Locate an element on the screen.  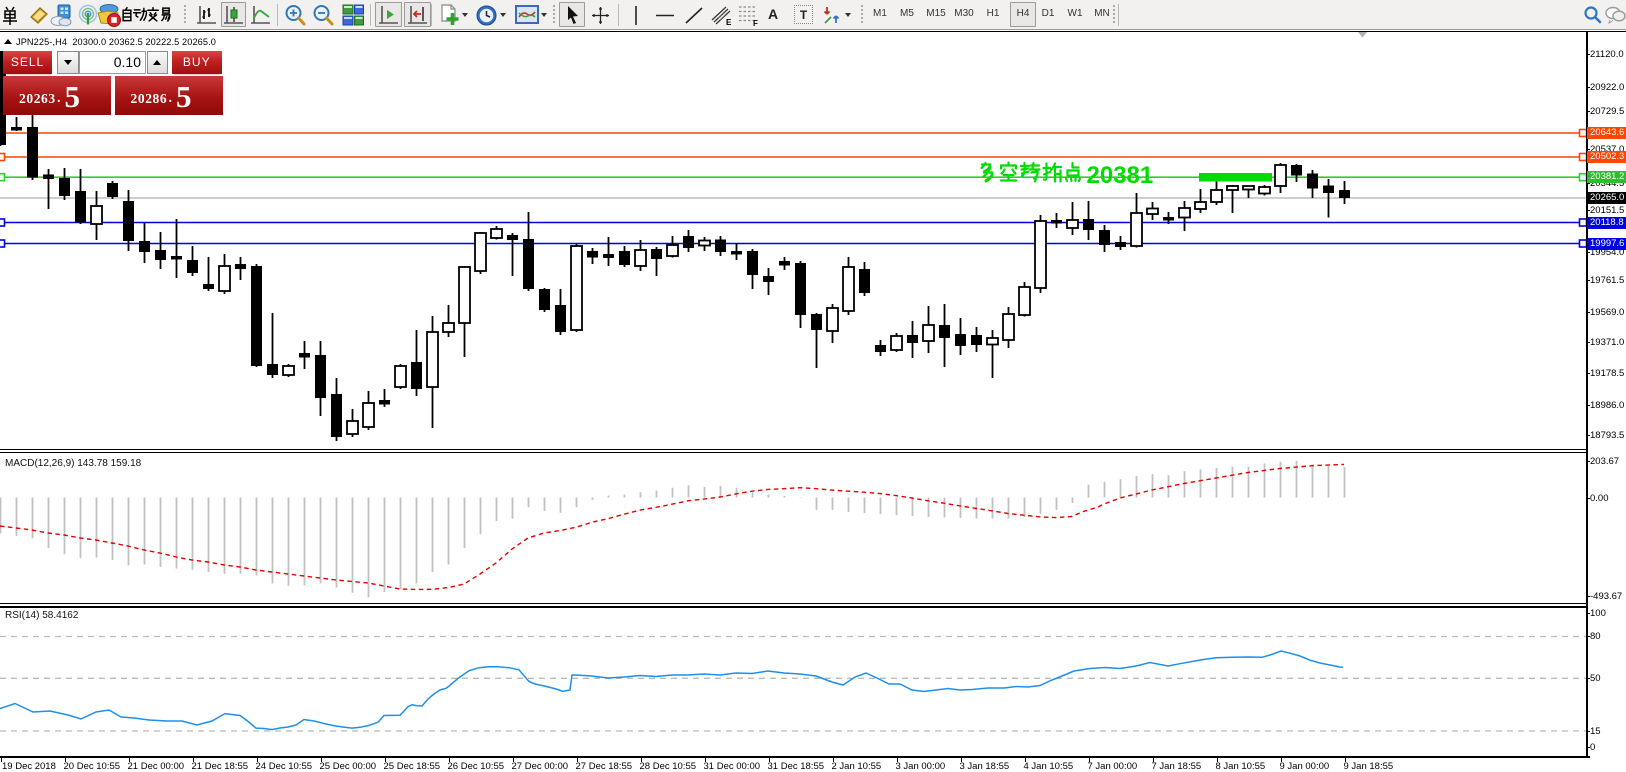
svg-text: E is located at coordinates (729, 22).